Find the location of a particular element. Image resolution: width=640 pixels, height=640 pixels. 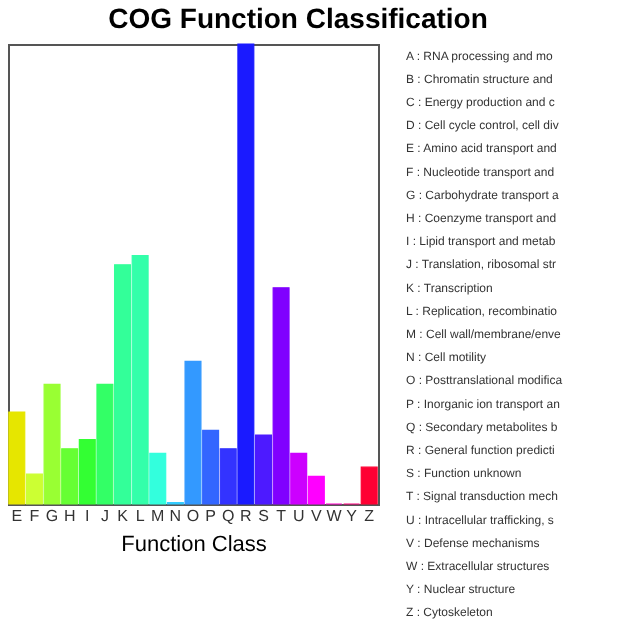

x-tick-label: P is located at coordinates (210, 516).